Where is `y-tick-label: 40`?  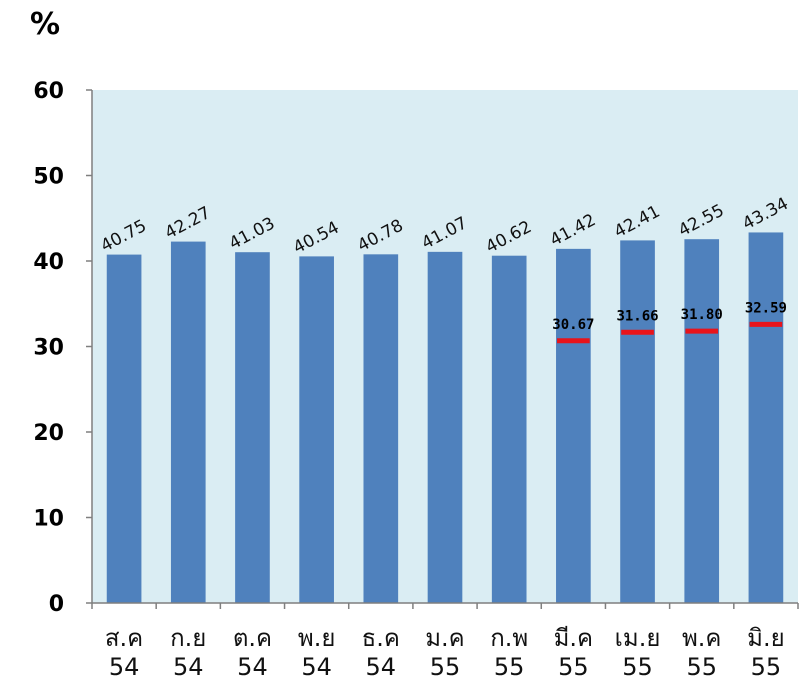
y-tick-label: 40 is located at coordinates (48, 262).